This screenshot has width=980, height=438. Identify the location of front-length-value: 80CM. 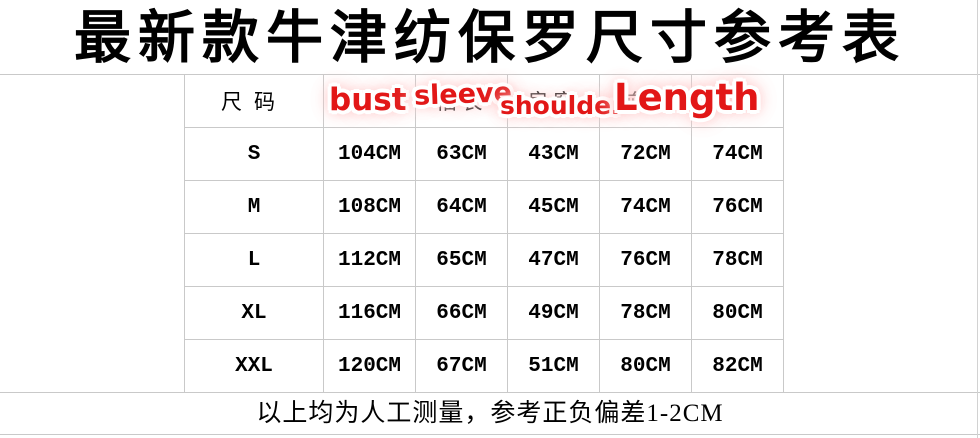
(645, 366).